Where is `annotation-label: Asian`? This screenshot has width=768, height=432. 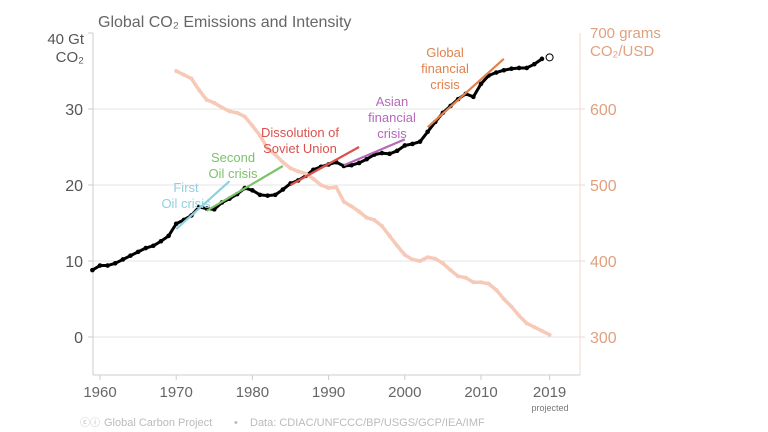 annotation-label: Asian is located at coordinates (392, 101).